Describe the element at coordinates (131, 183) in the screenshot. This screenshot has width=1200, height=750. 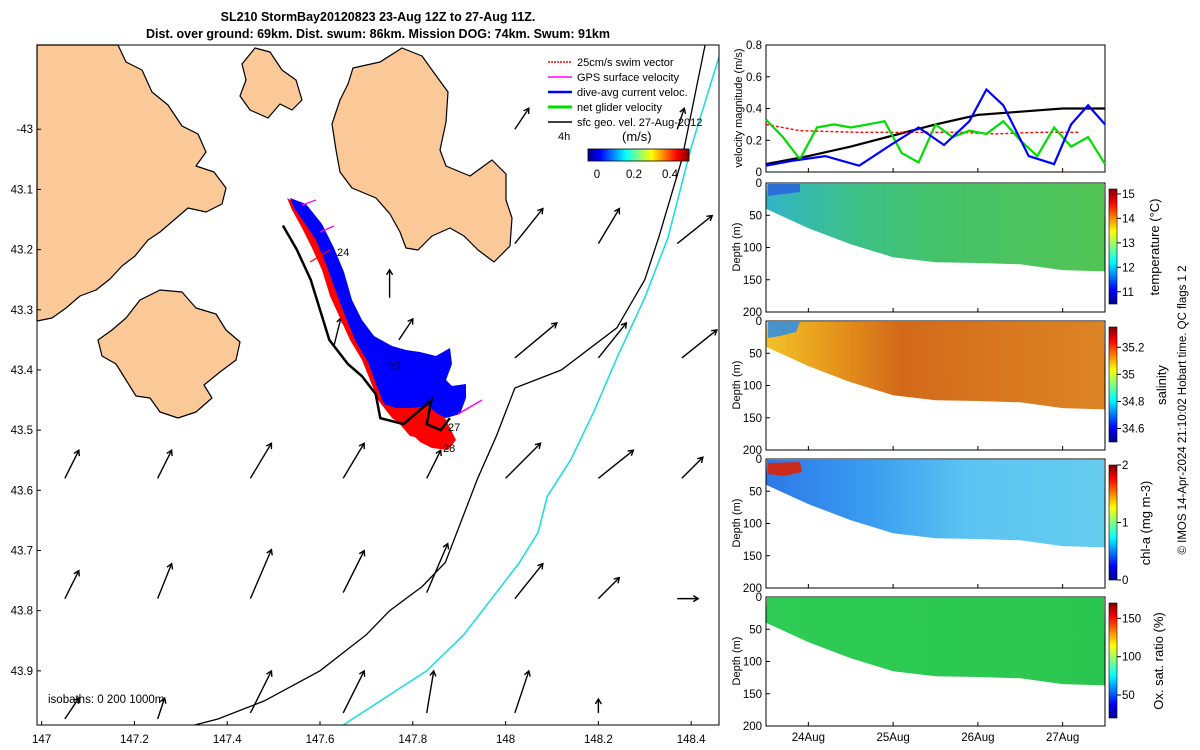
I see `land-northwest-mainland` at that location.